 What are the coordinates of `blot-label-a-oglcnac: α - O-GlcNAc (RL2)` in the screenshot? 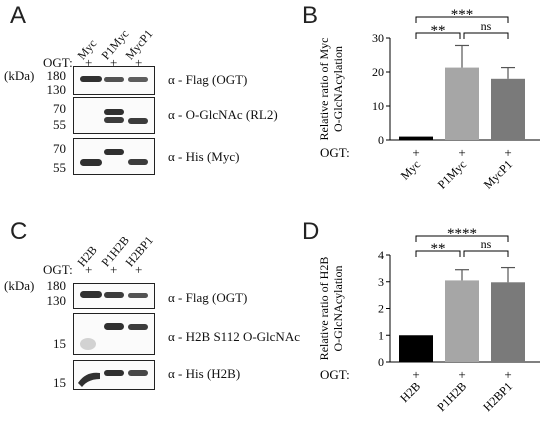 It's located at (223, 114).